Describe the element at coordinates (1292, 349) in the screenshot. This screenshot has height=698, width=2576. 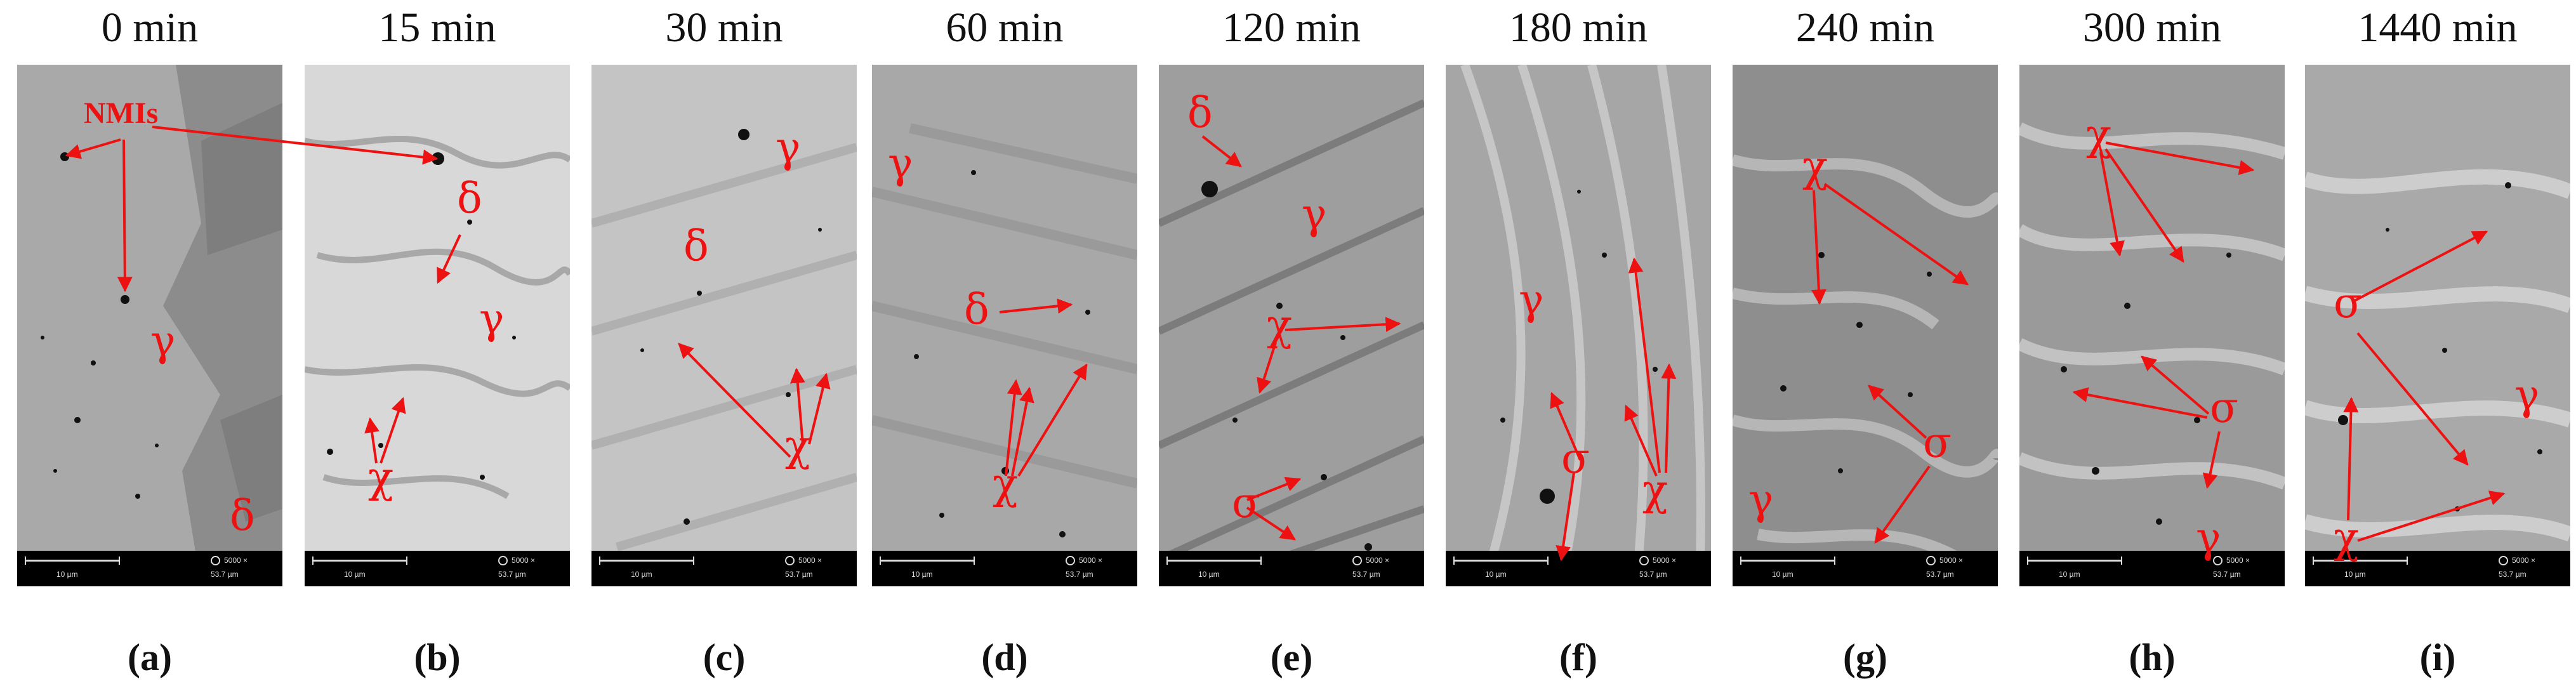
I see `panel-e: 120 min 10 µm 5000 × 53.7 µm δ γ χ σ (e)` at that location.